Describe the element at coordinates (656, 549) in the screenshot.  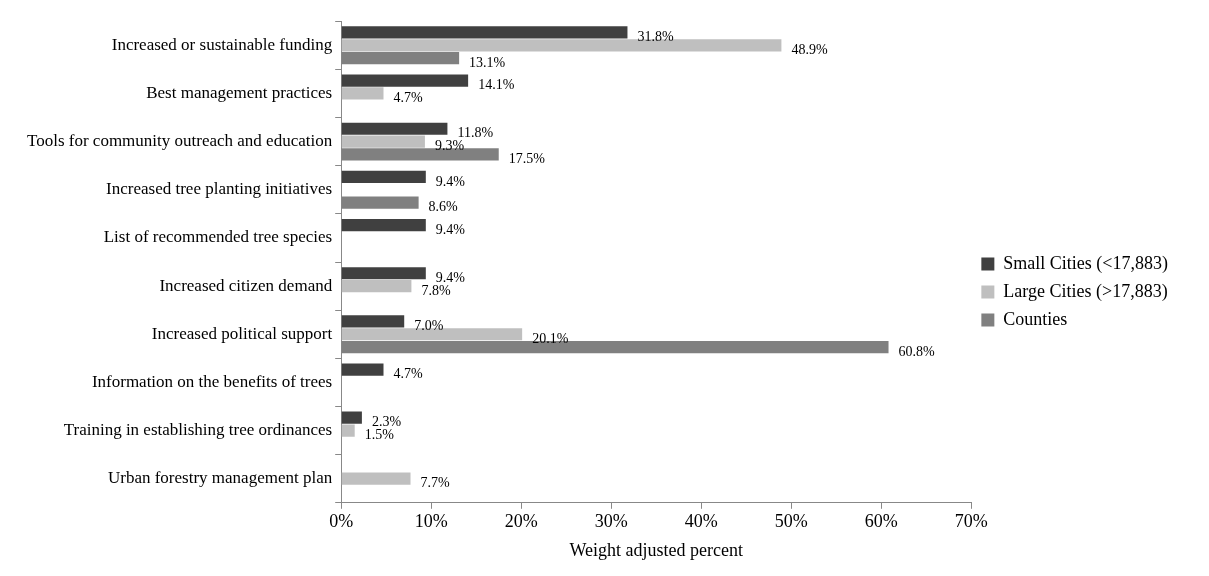
I see `x-axis-title: Weight adjusted percent` at that location.